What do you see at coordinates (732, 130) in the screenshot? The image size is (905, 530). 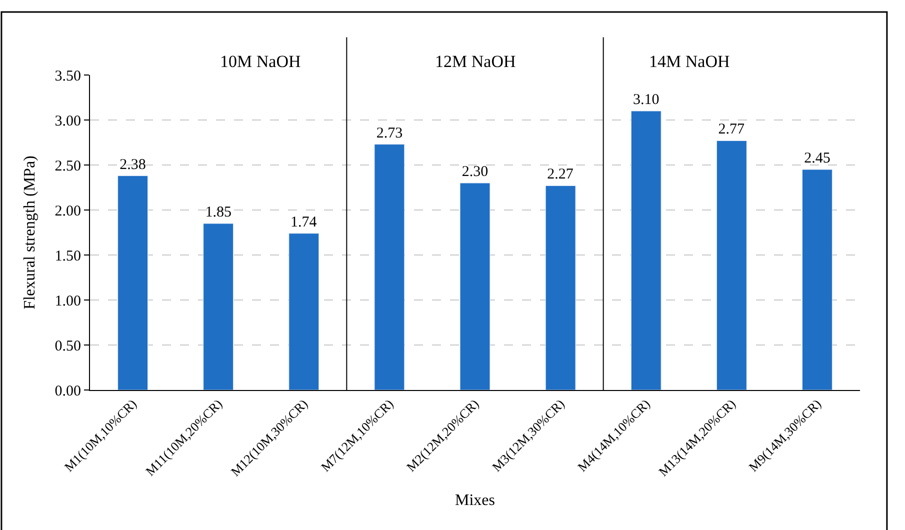 I see `data-label: 2.77` at bounding box center [732, 130].